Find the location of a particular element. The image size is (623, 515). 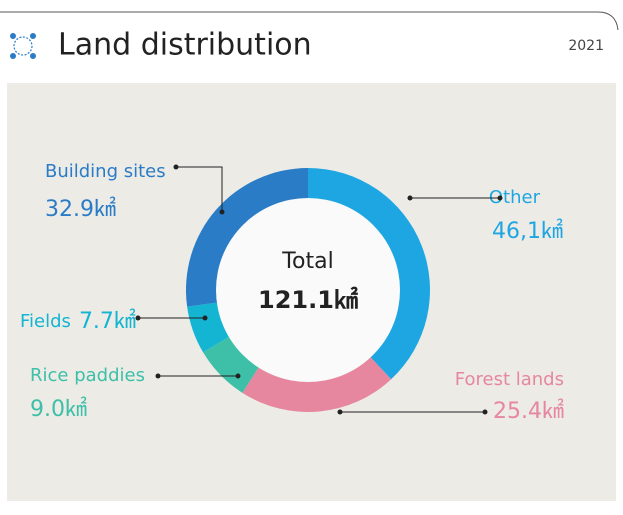

center-label: Total is located at coordinates (307, 261).